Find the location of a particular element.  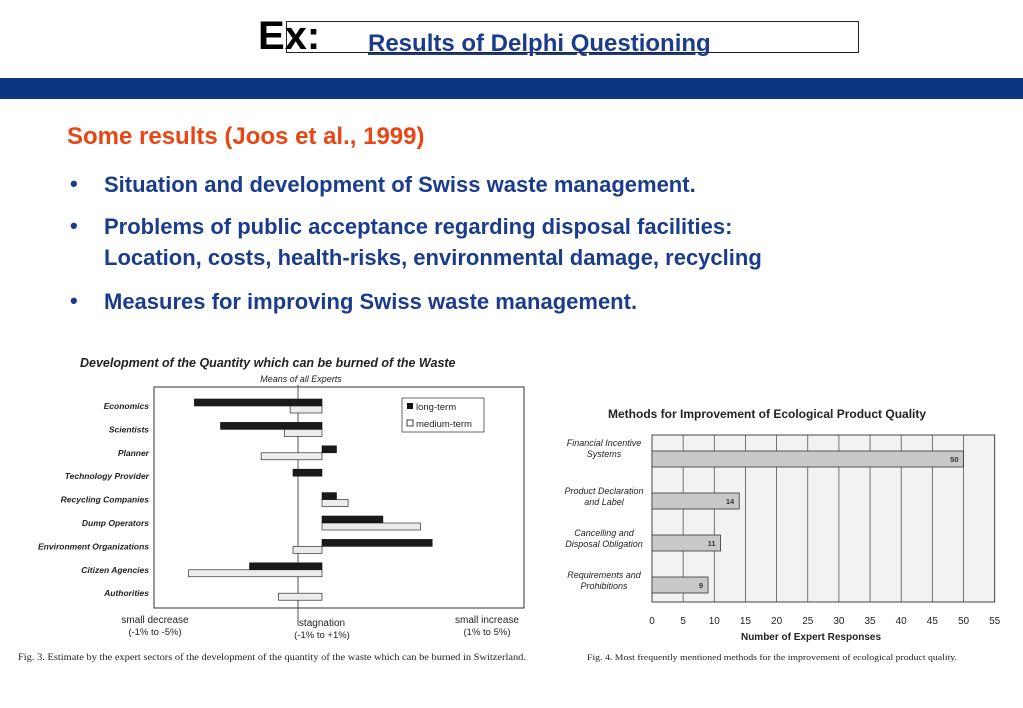

tick-label: 0 is located at coordinates (652, 621).